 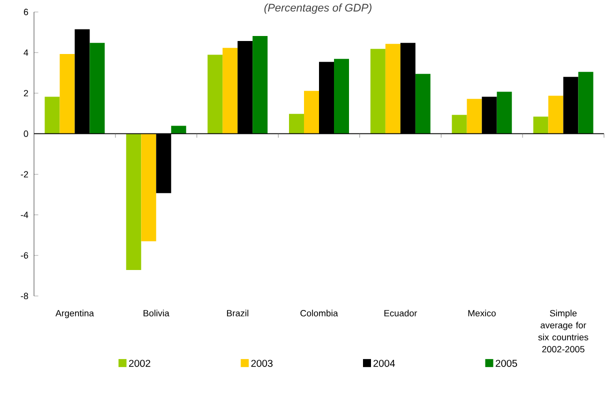 What do you see at coordinates (24, 296) in the screenshot?
I see `y-tick-label: -8` at bounding box center [24, 296].